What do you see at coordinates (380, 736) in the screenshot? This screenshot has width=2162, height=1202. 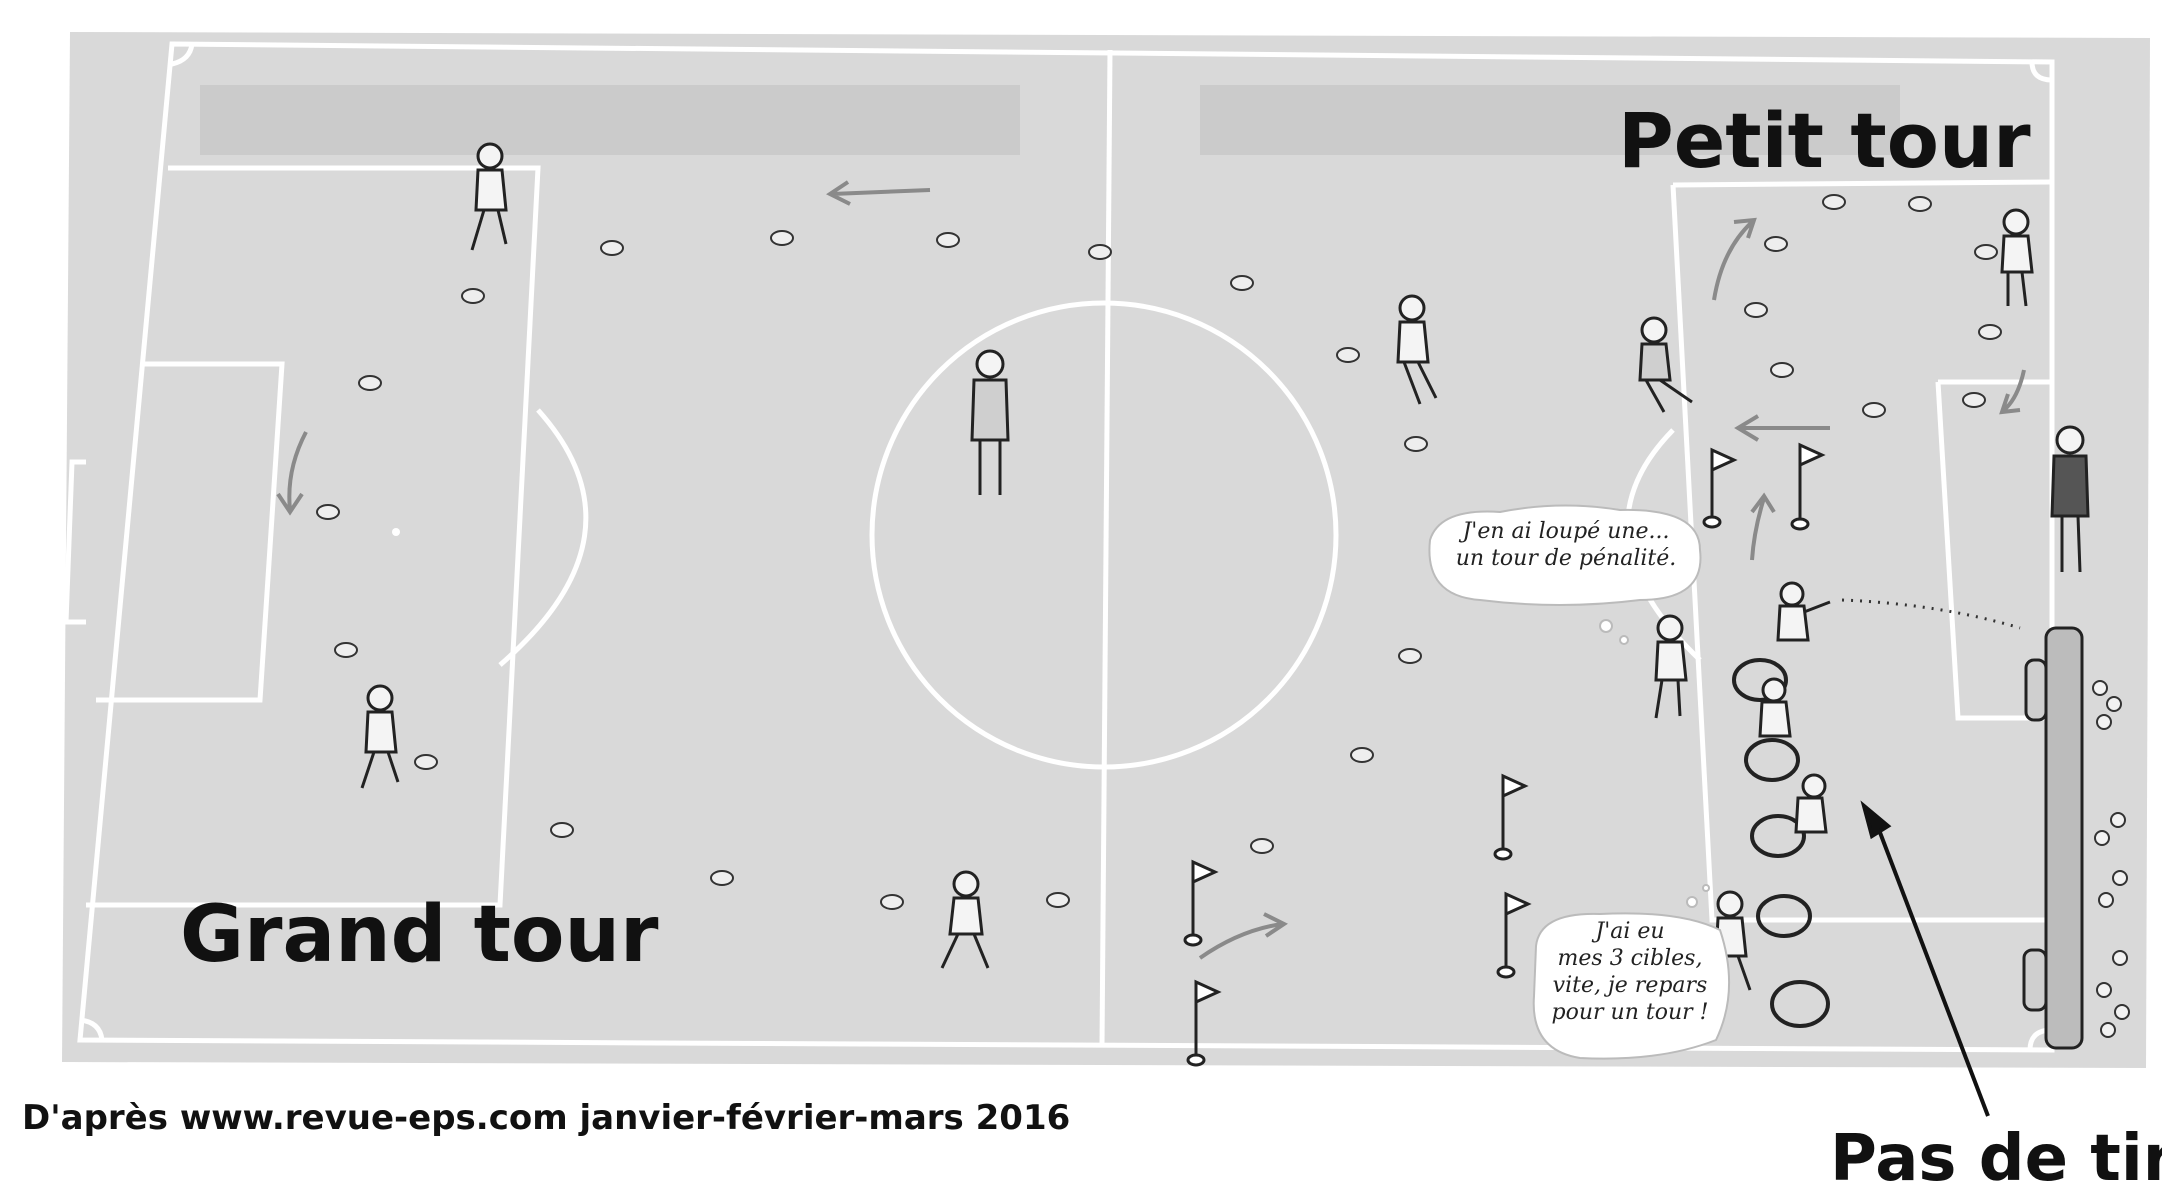 I see `runner-bottom-left` at bounding box center [380, 736].